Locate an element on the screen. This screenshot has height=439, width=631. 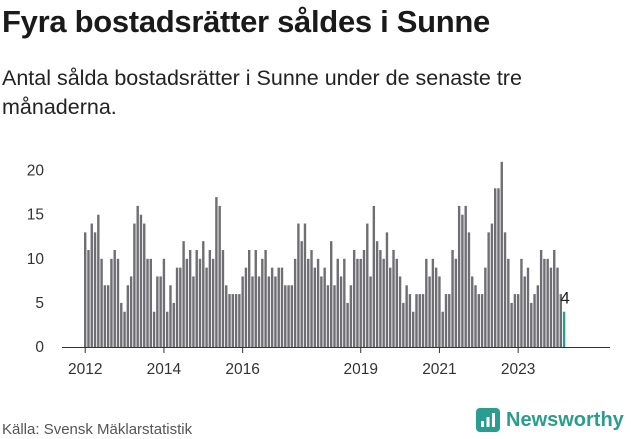
y-axis: 0 5 10 15 20 is located at coordinates (36, 259).